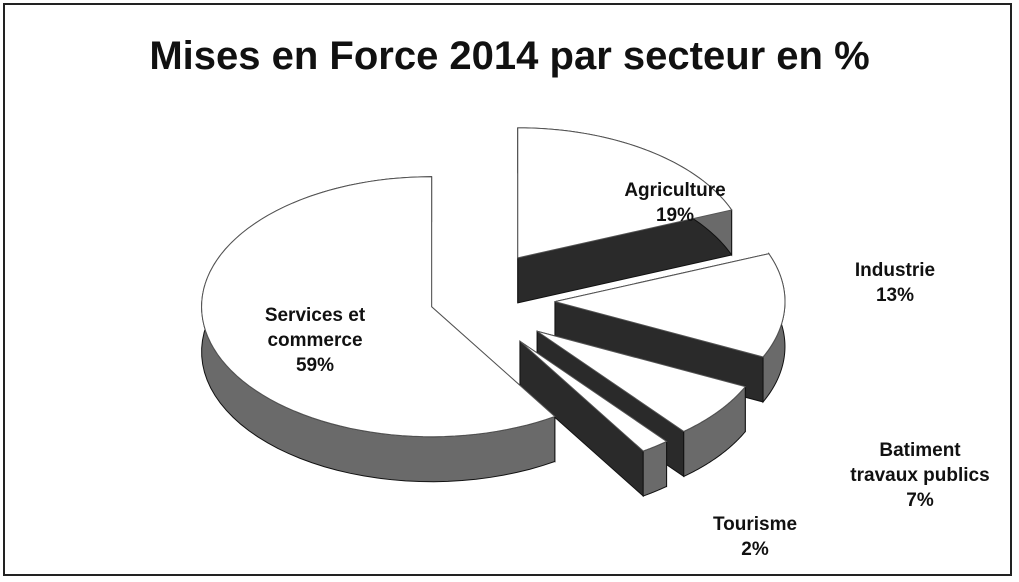 The width and height of the screenshot is (1019, 582). What do you see at coordinates (315, 365) in the screenshot?
I see `value-label: 59%` at bounding box center [315, 365].